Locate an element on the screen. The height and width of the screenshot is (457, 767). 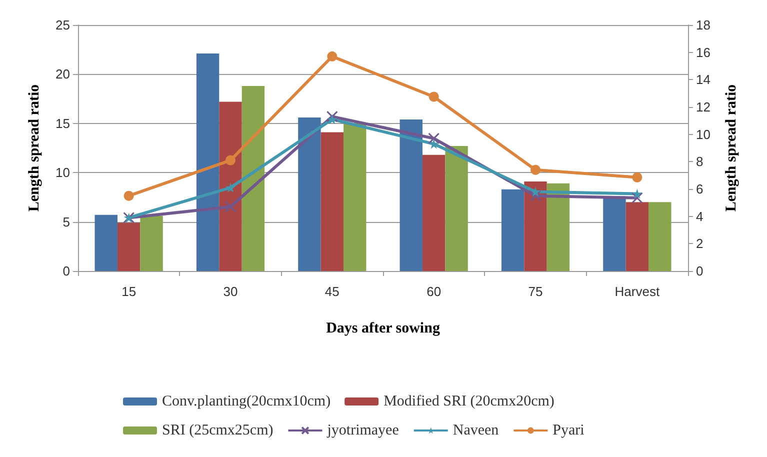
y-tick-label: 10 is located at coordinates (63, 172).